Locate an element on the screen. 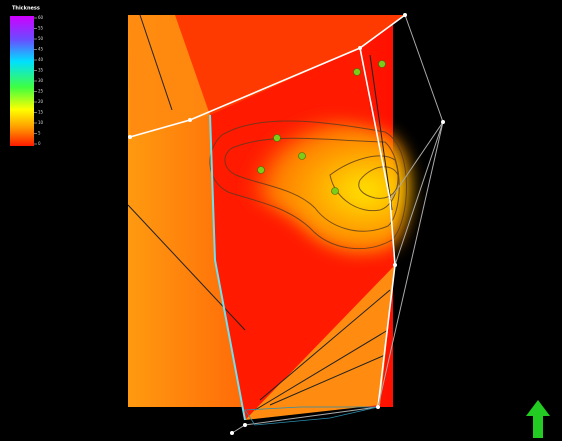  legend-tick-label: 20 is located at coordinates (41, 101).